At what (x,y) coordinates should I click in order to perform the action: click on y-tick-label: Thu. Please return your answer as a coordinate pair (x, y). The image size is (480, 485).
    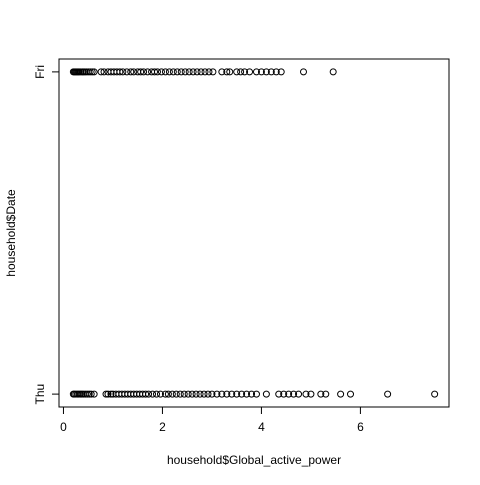
    Looking at the image, I should click on (40, 394).